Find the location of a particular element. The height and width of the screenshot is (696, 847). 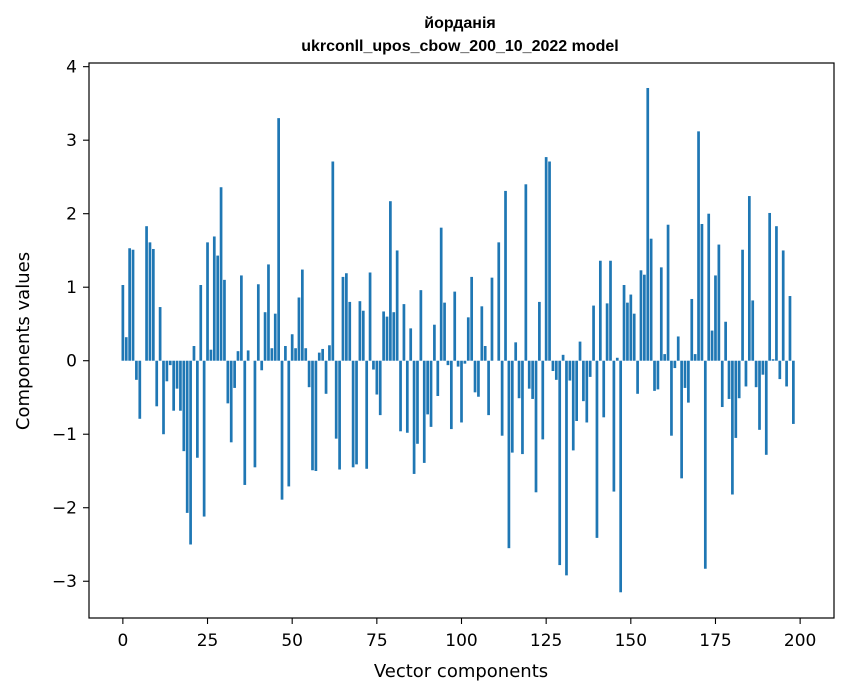

x-tick-label: 0 is located at coordinates (122, 641).